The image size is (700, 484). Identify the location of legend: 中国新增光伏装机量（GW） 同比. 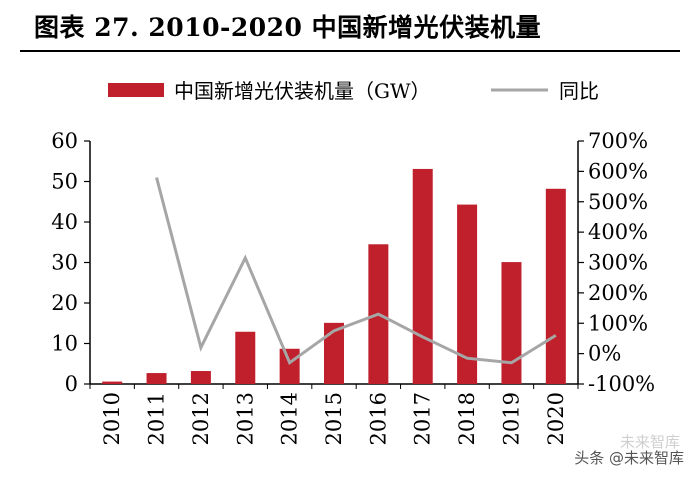
(353, 91).